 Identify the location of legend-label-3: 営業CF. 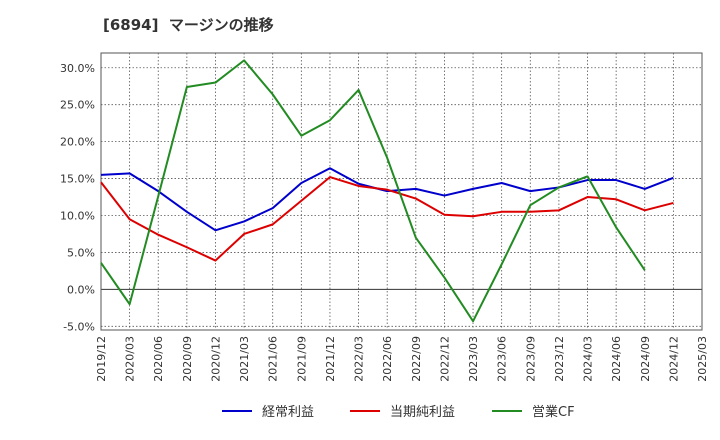
(553, 412).